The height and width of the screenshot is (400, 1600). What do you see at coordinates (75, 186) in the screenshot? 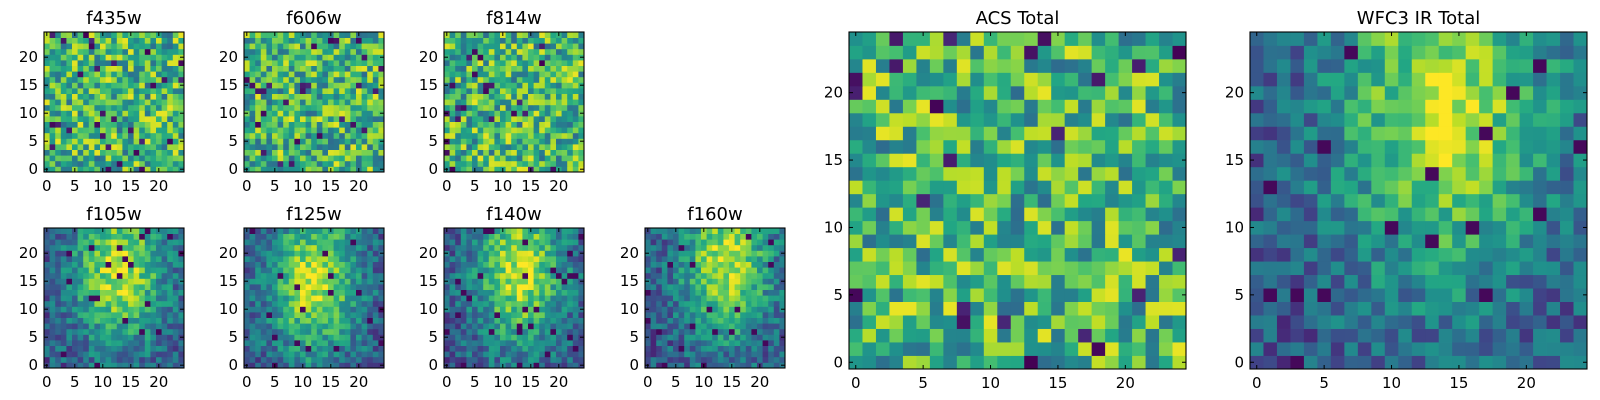
I see `x-tick-label: 5` at bounding box center [75, 186].